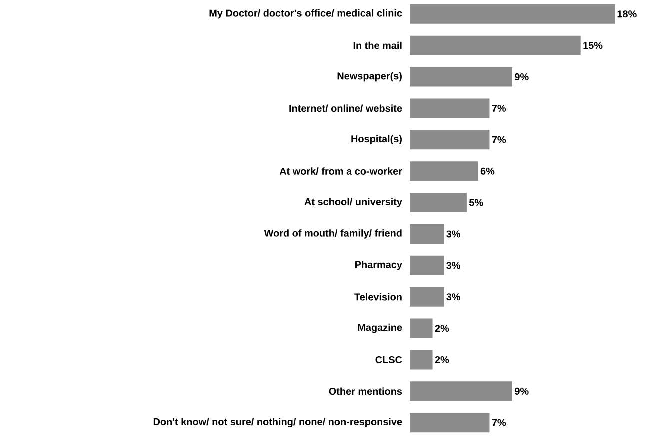 This screenshot has width=651, height=437. Describe the element at coordinates (341, 172) in the screenshot. I see `y-tick-label: At work/ from a co-worker` at that location.